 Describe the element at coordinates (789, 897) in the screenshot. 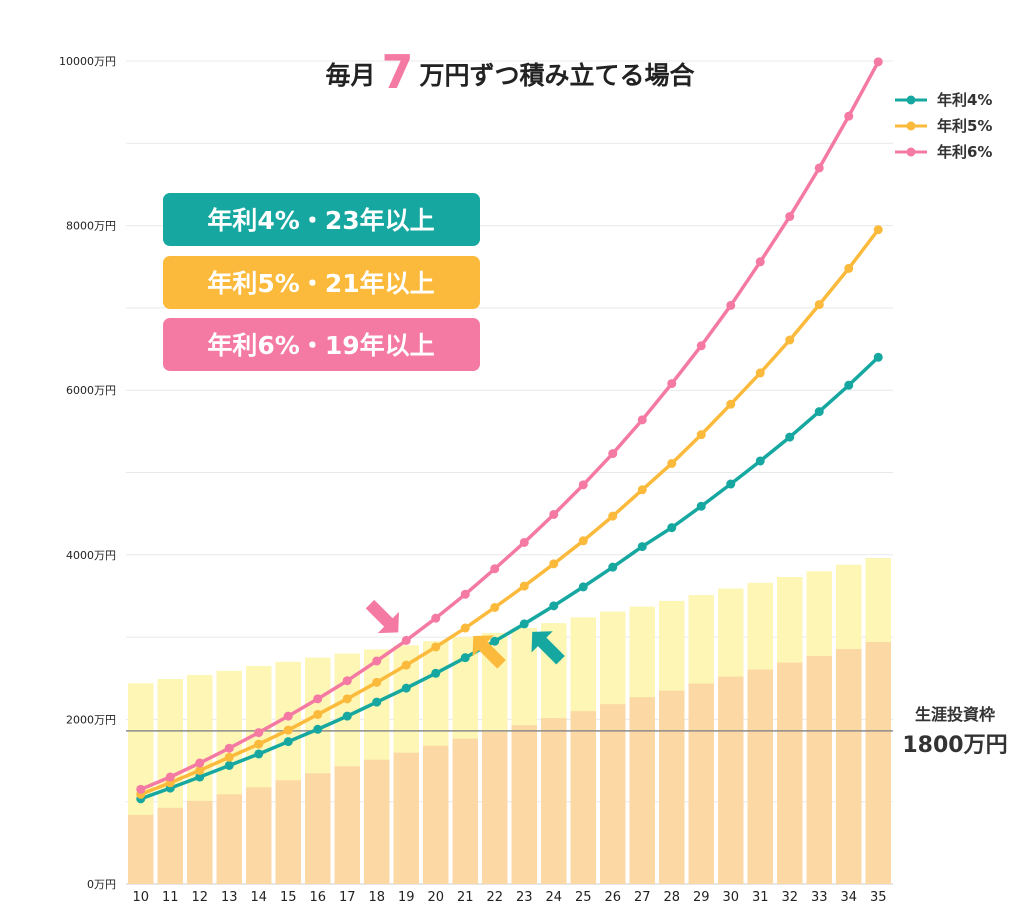

I see `x-tick-label: 32` at that location.